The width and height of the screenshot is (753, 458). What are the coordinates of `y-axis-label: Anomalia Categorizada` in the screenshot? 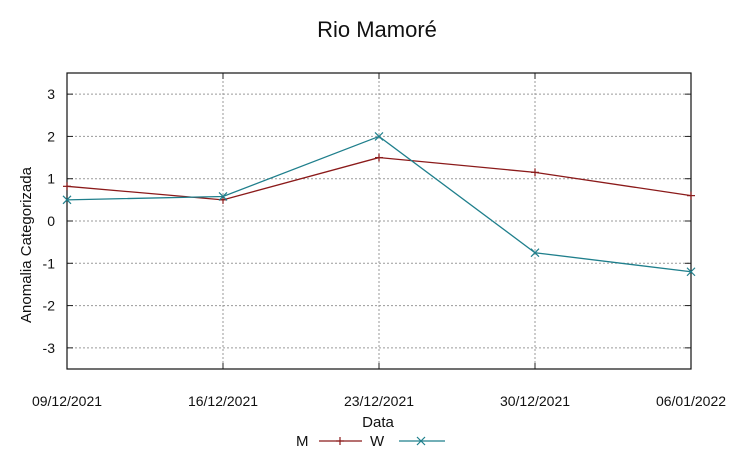 It's located at (26, 244).